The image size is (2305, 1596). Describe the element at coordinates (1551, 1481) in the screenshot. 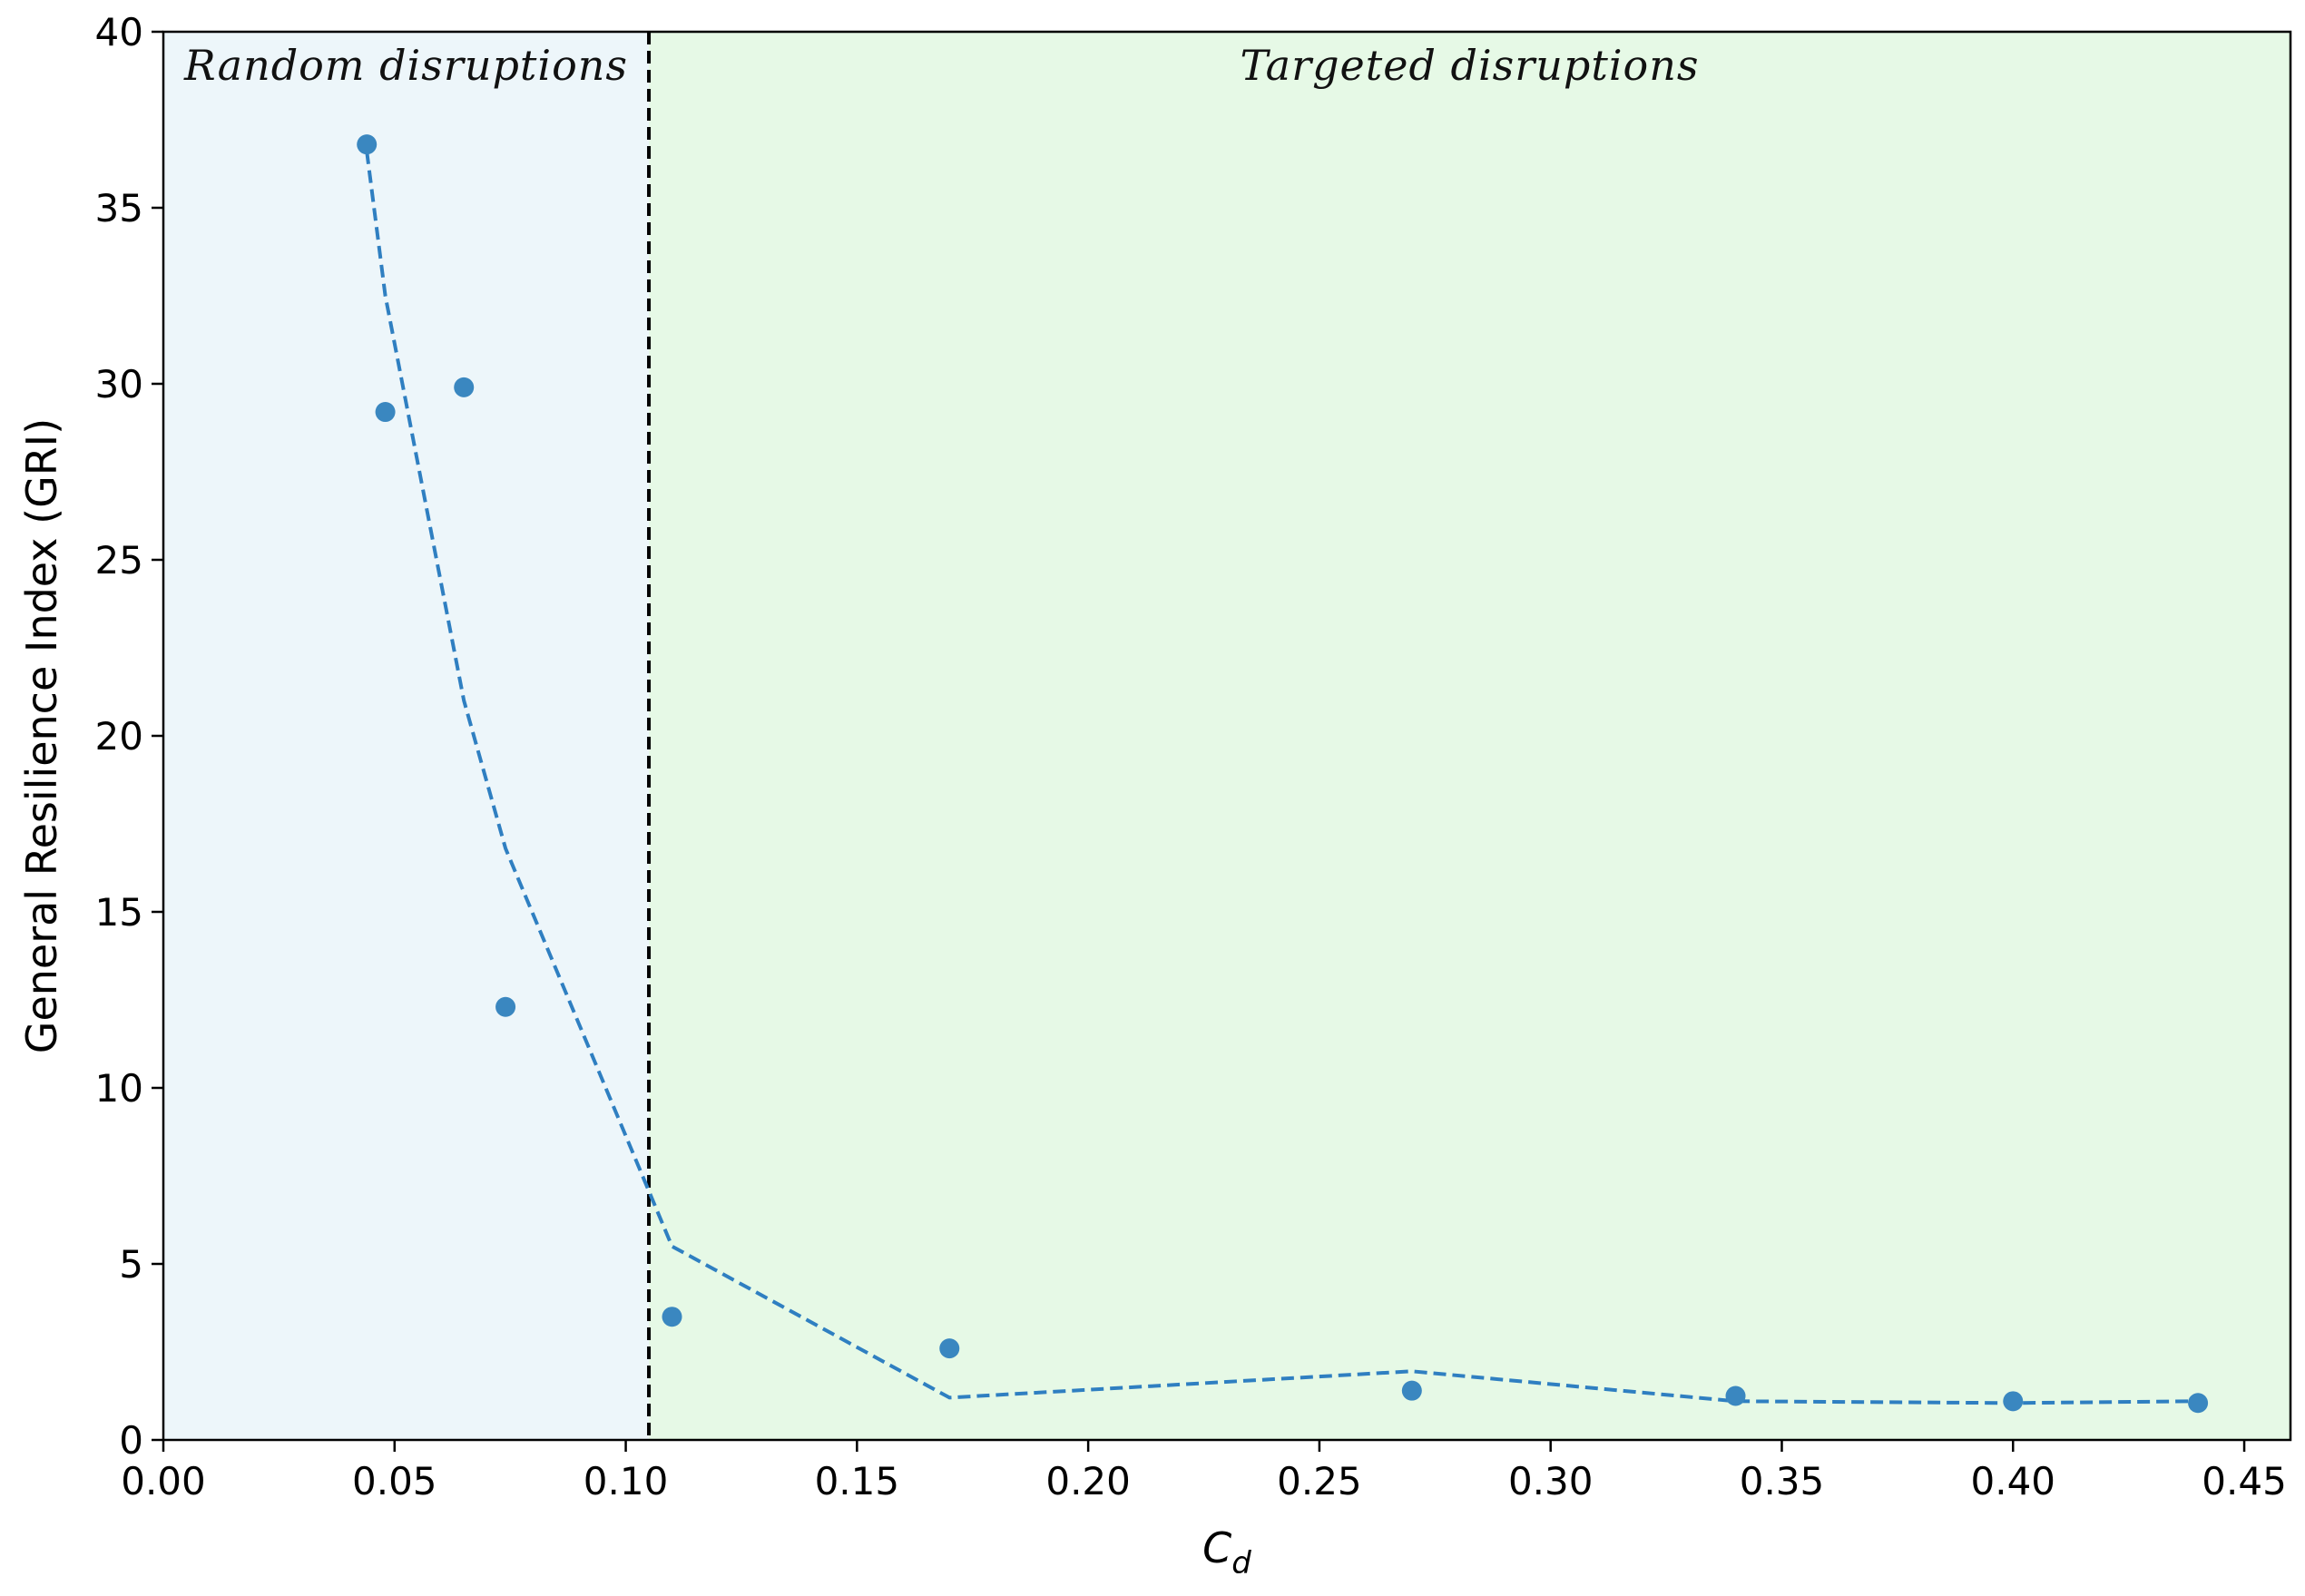

I see `x-tick-label: 0.30` at that location.